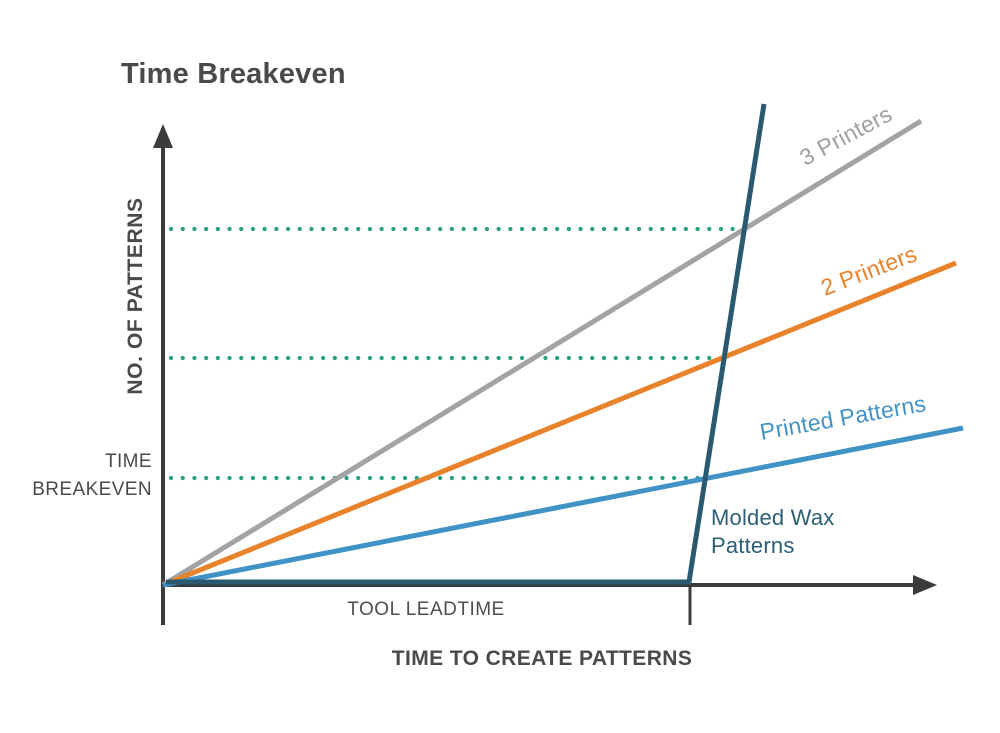 This screenshot has width=1000, height=733. What do you see at coordinates (925, 585) in the screenshot?
I see `x-axis-arrowhead` at bounding box center [925, 585].